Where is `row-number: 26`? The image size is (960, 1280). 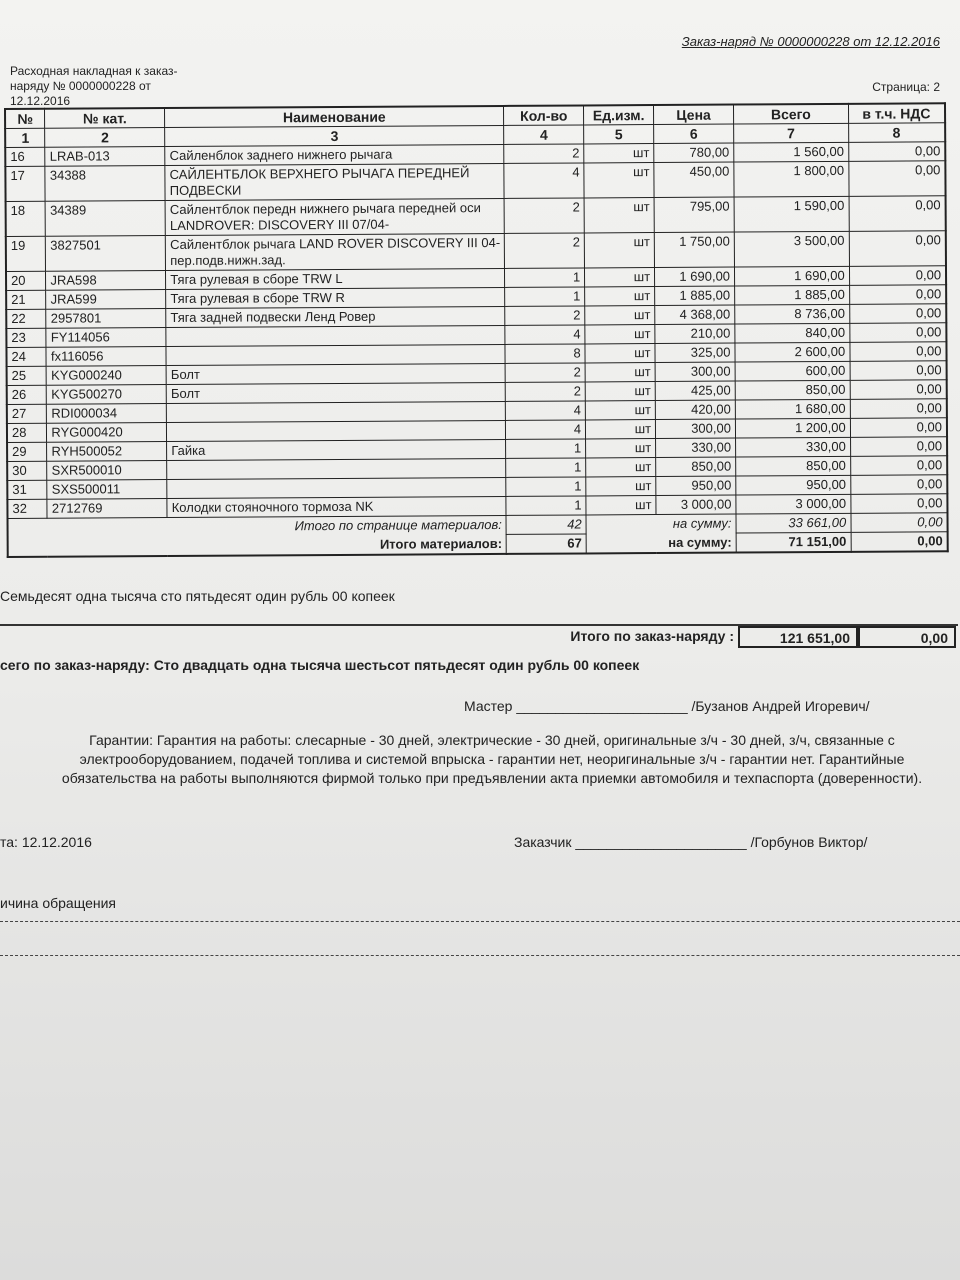
row-number: 26 is located at coordinates (26, 395).